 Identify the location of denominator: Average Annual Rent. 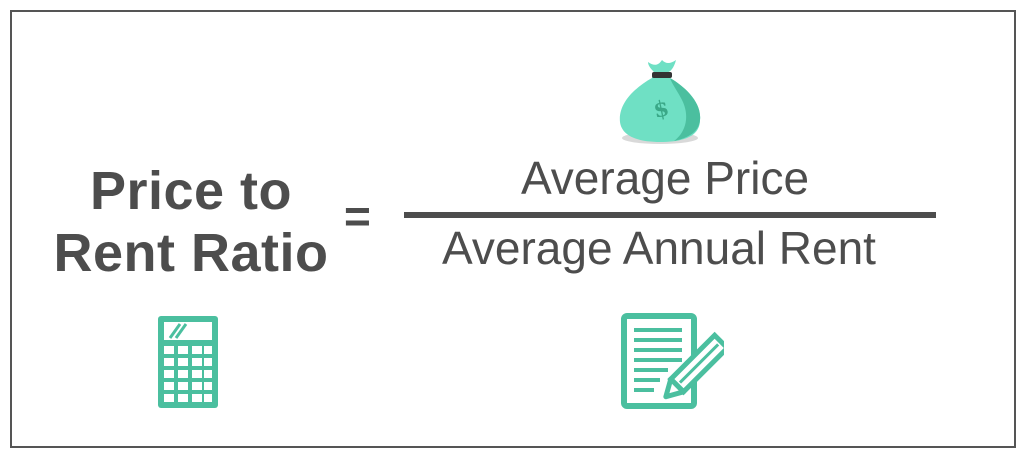
(659, 248).